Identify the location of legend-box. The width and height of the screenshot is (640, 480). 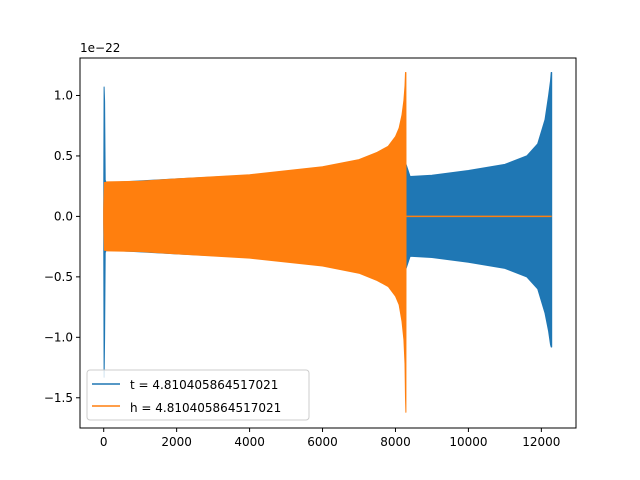
(198, 395).